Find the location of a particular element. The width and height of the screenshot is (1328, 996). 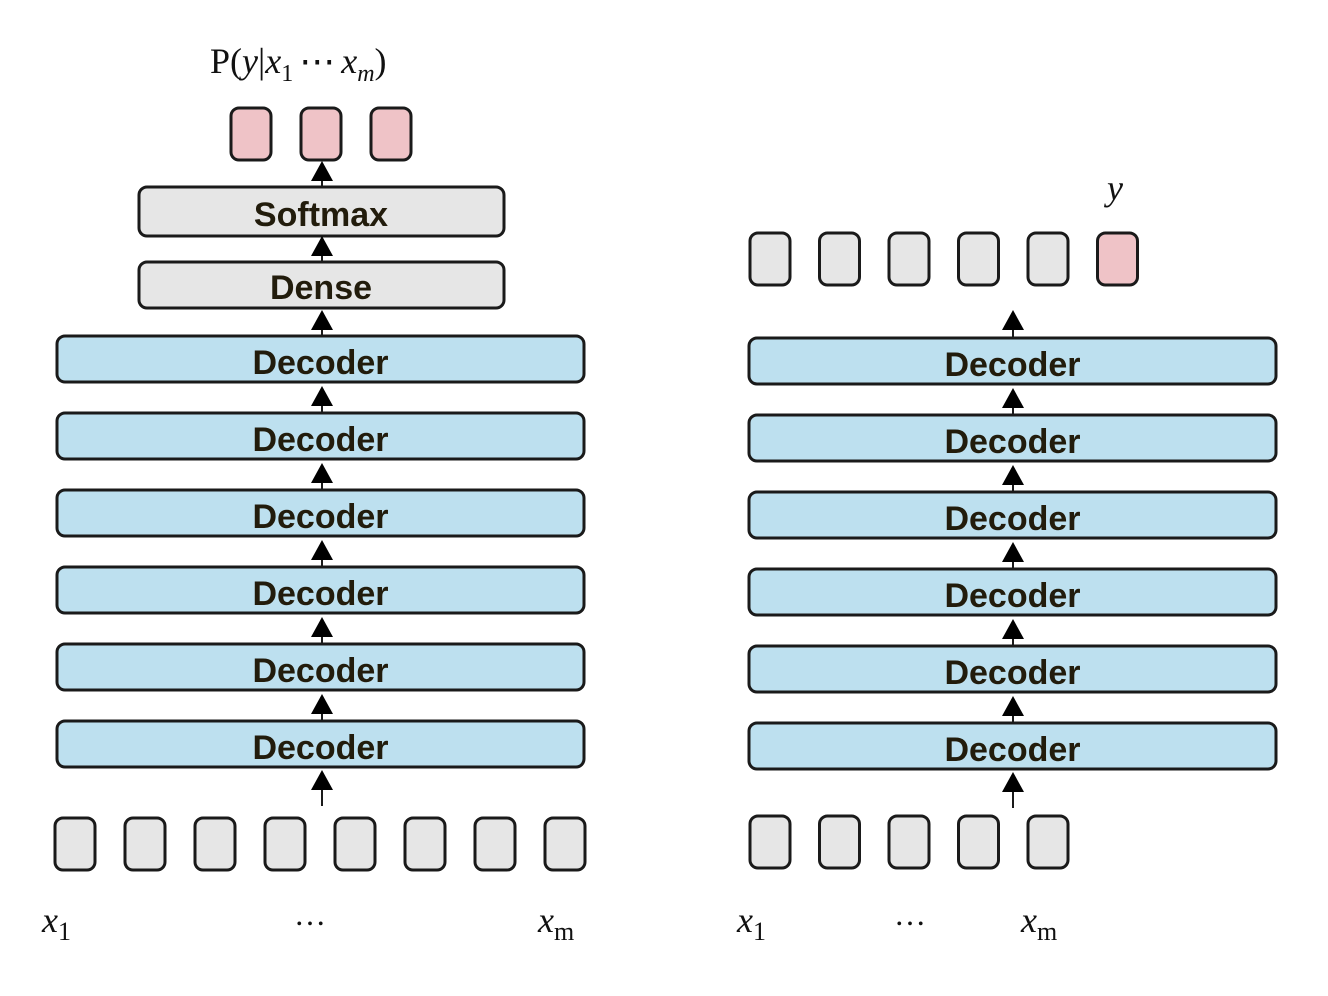

right-input-last-label: xm is located at coordinates (1038, 923).